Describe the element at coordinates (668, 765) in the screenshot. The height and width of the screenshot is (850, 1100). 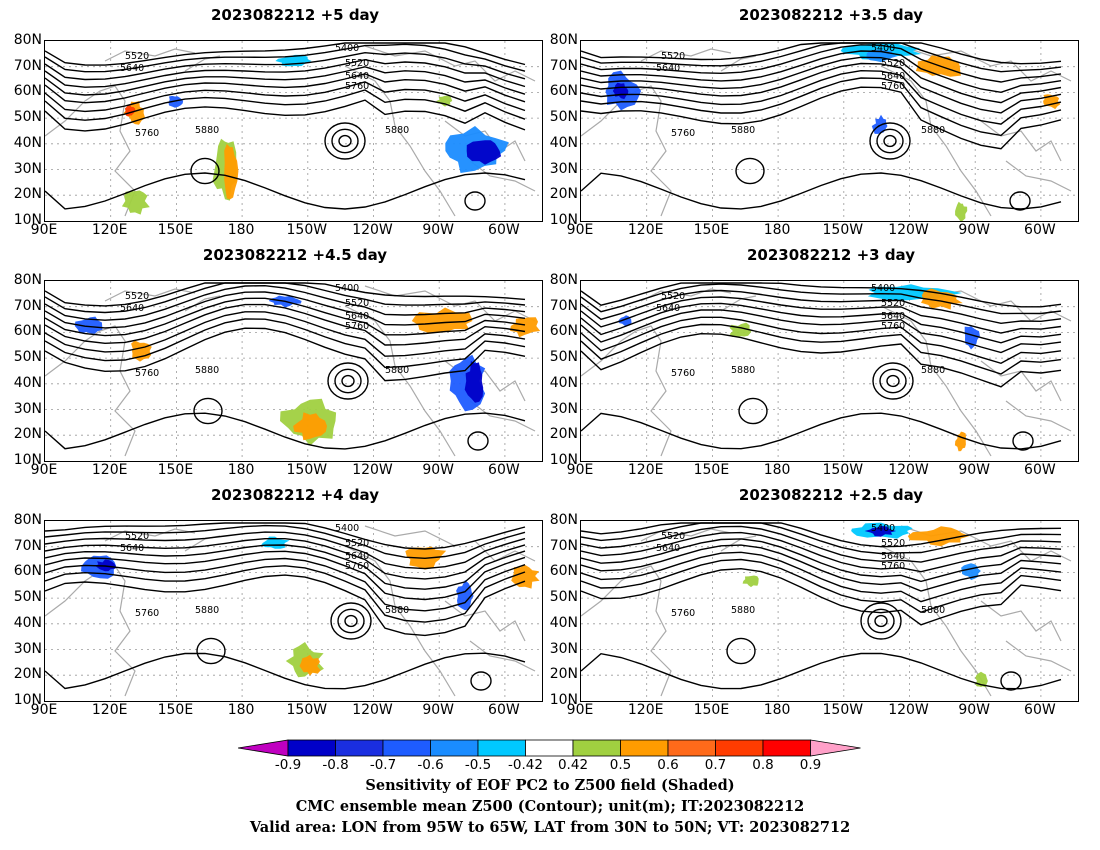
I see `colorbar-tick-label: 0.6` at that location.